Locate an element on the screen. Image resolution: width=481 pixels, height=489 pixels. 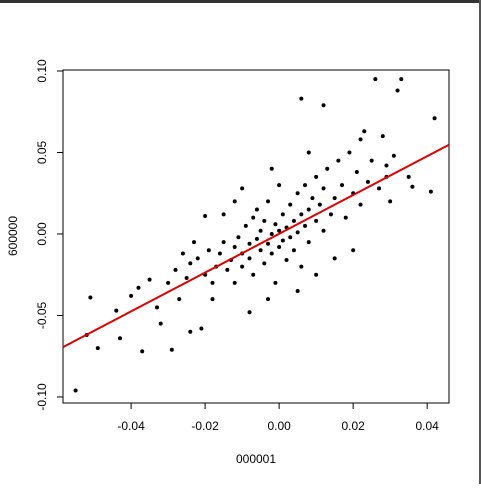
x-tick-label: 0.04 is located at coordinates (427, 426).